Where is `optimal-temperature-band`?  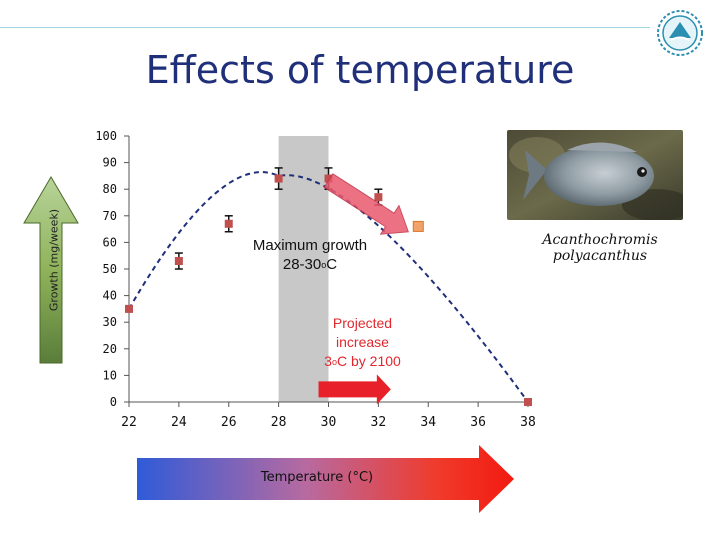
optimal-temperature-band is located at coordinates (303, 269).